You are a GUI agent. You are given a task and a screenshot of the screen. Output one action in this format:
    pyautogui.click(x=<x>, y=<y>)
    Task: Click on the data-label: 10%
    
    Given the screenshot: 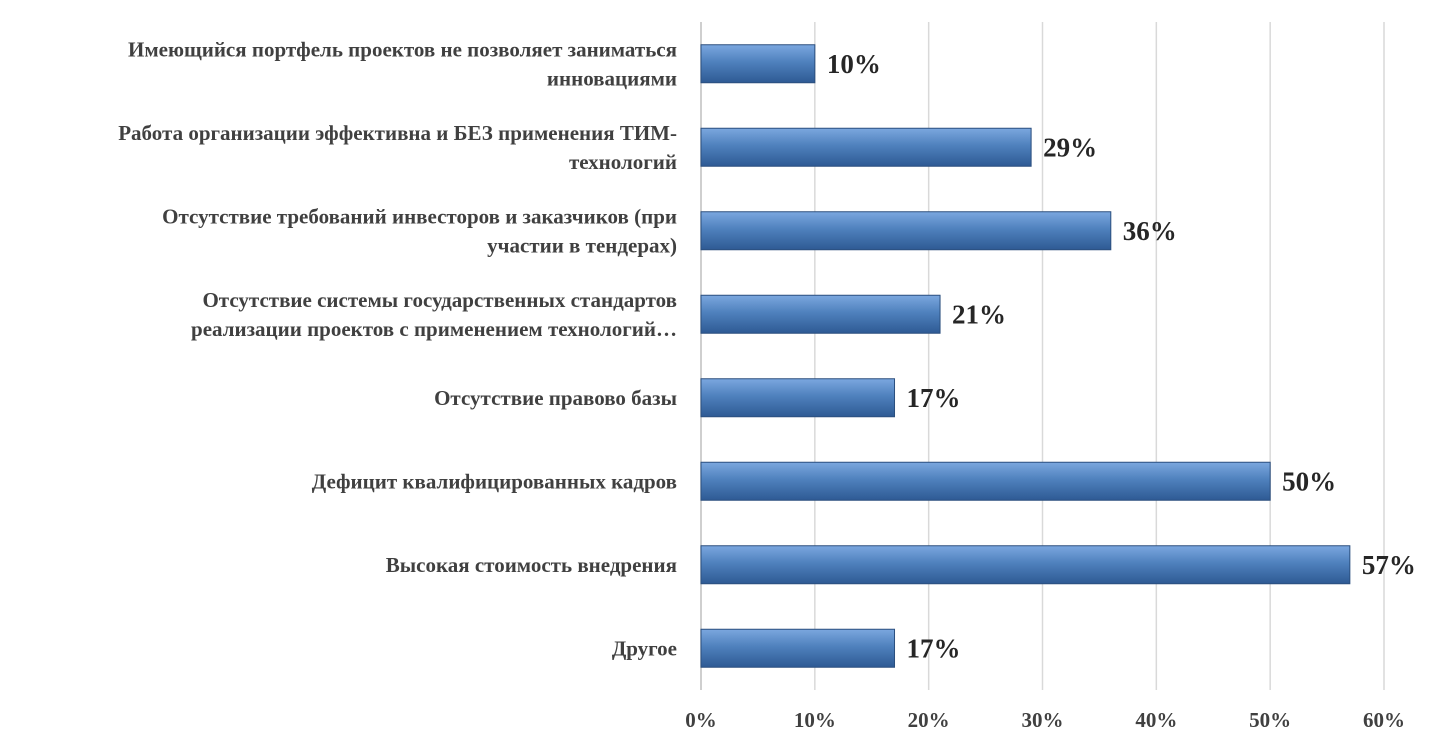 What is the action you would take?
    pyautogui.click(x=854, y=64)
    